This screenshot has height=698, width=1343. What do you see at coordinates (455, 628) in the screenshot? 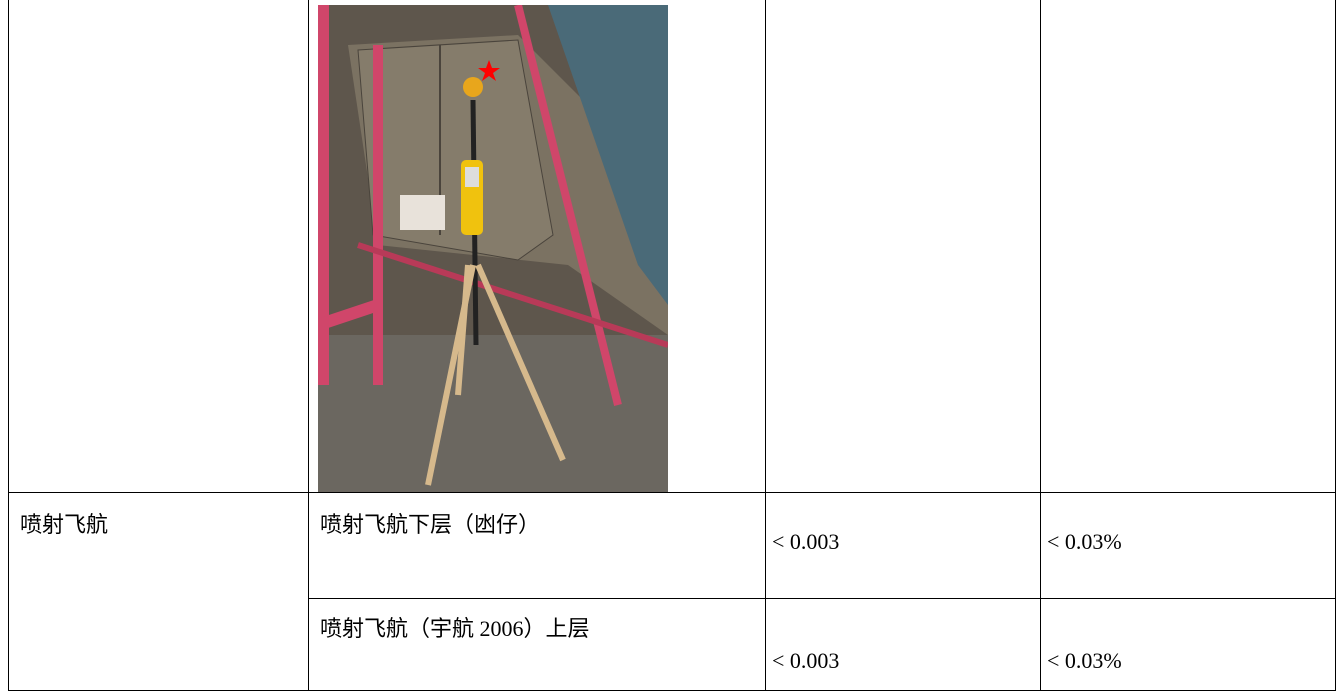
I see `cell-text: 喷射飞航（宇航 2006）上层` at bounding box center [455, 628].